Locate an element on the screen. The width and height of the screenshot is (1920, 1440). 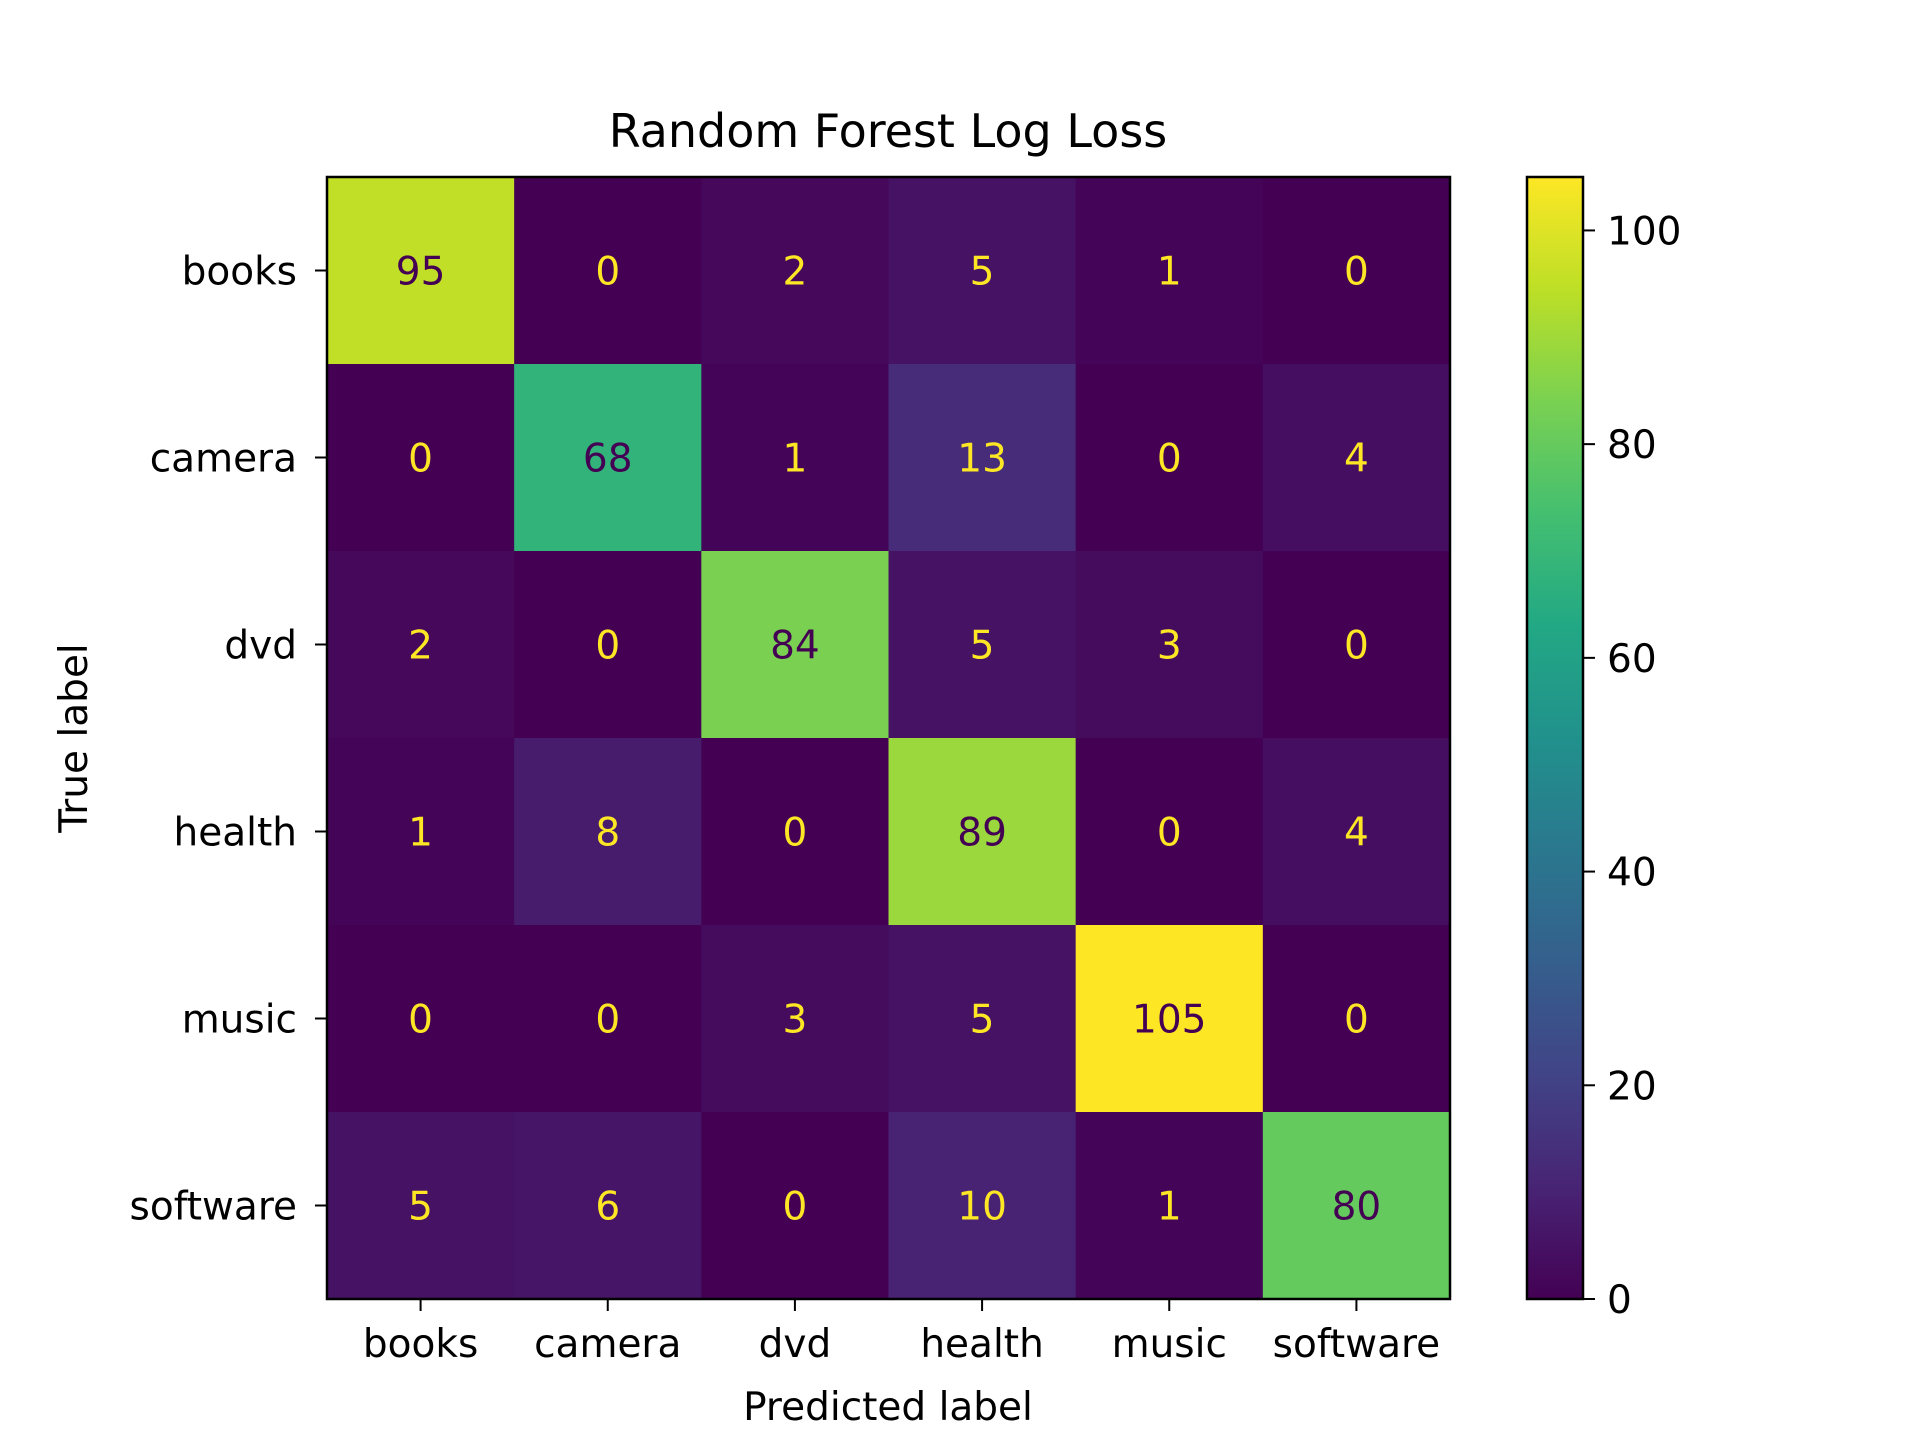
heatmap-cell-music-software is located at coordinates (1356, 1019).